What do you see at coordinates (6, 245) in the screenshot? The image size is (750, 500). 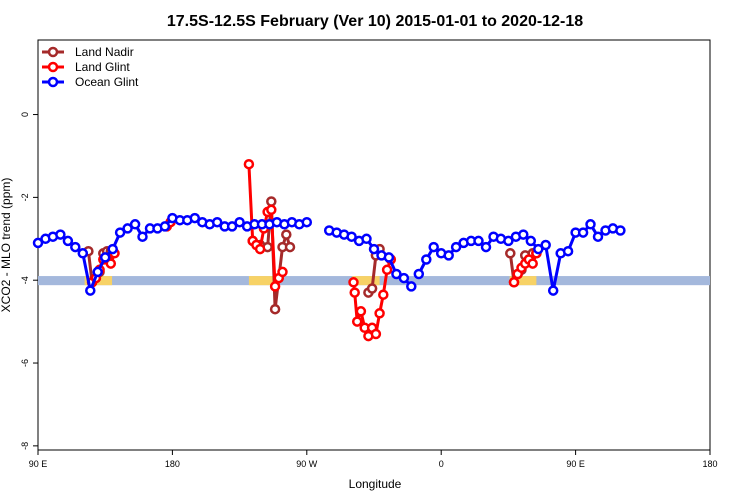 I see `y-axis-label: XCO2 - MLO trend (ppm)` at bounding box center [6, 245].